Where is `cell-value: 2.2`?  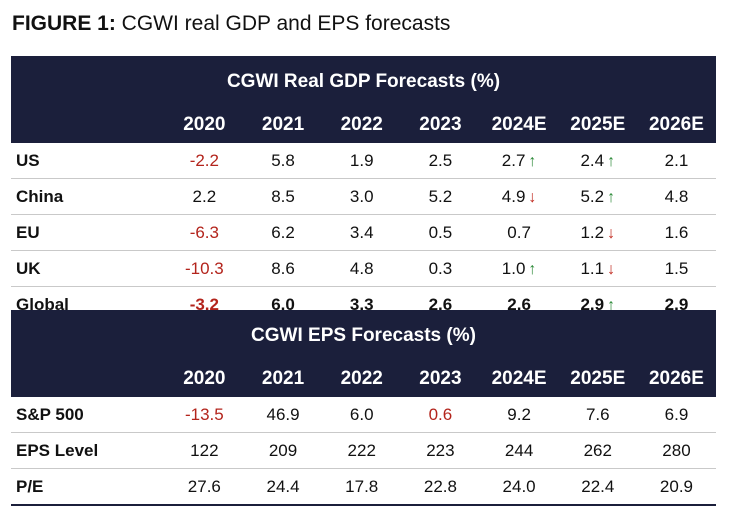
cell-value: 2.2 is located at coordinates (204, 196).